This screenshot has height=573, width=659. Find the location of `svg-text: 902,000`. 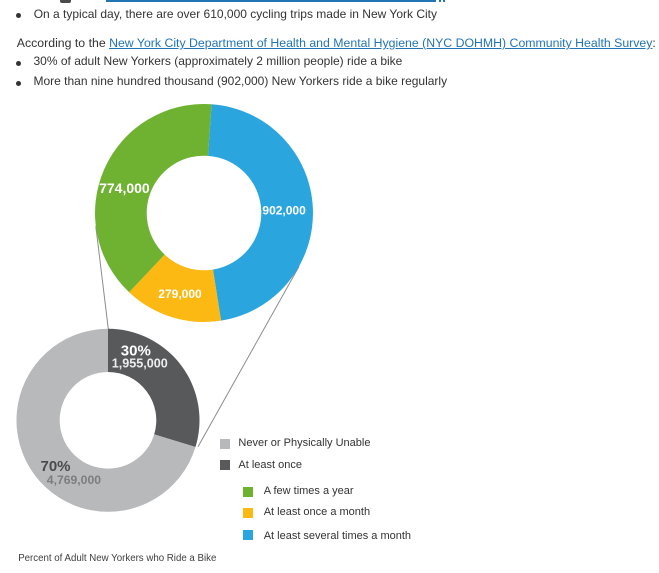

svg-text: 902,000 is located at coordinates (284, 211).